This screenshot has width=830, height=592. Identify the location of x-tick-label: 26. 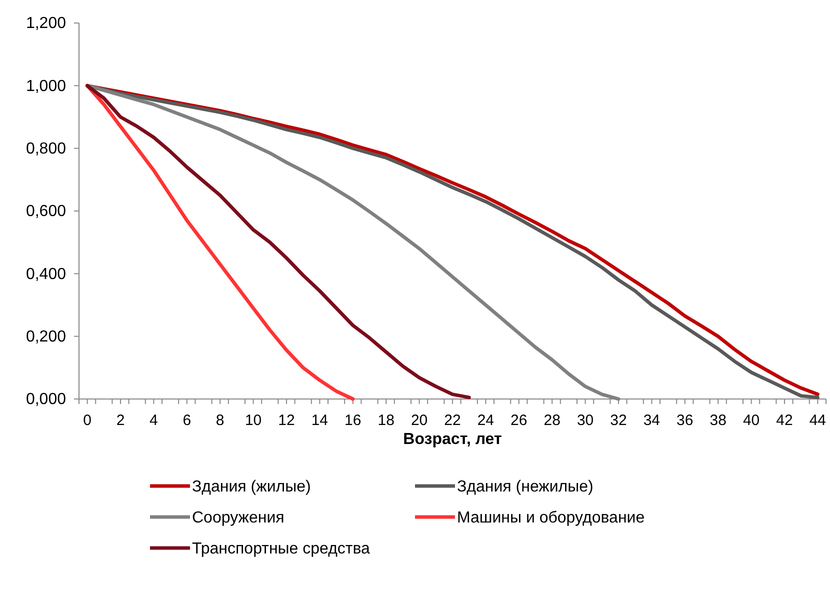
(519, 420).